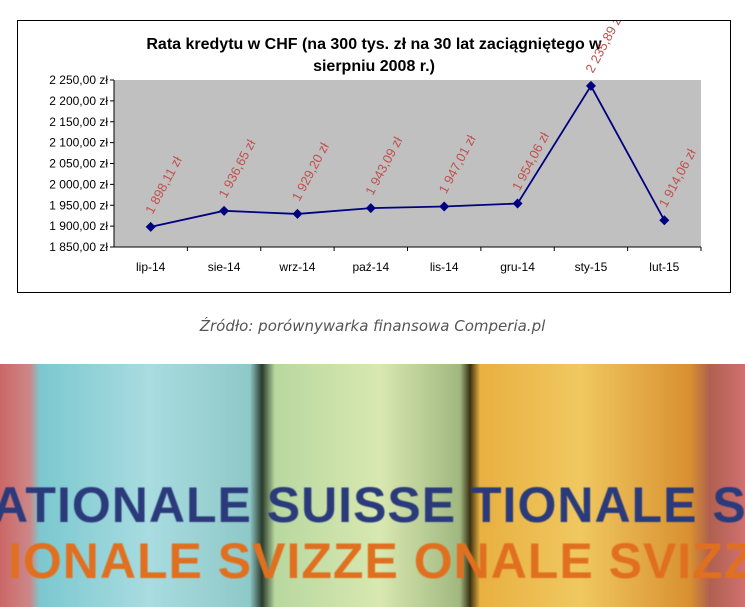 Image resolution: width=745 pixels, height=607 pixels. Describe the element at coordinates (78, 247) in the screenshot. I see `y-tick-label: 1 850,00 zł` at that location.